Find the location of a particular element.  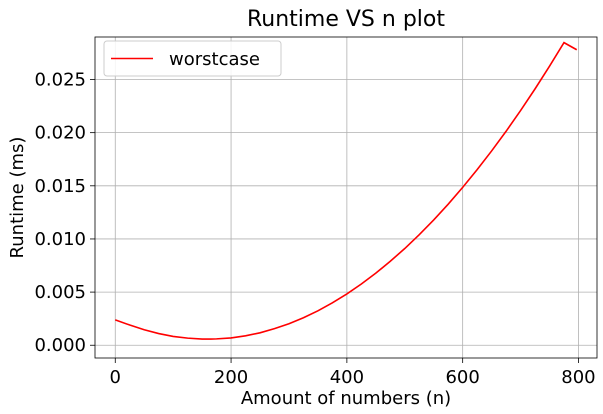

legend-box is located at coordinates (192, 58).